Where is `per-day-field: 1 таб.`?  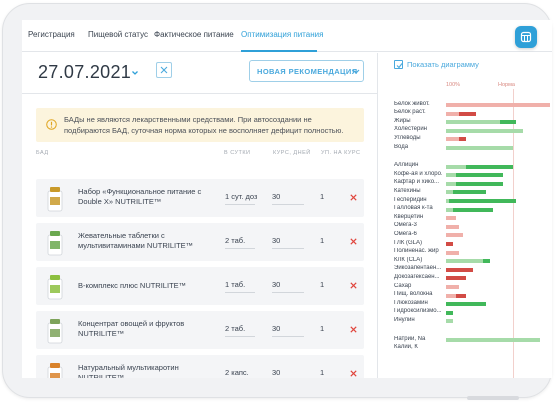 per-day-field: 1 таб. is located at coordinates (235, 284).